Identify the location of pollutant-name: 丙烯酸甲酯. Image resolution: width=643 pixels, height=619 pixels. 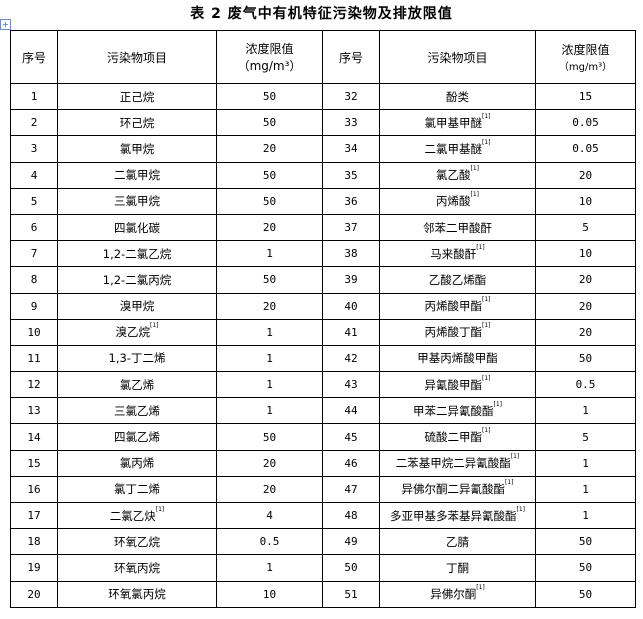
(453, 306).